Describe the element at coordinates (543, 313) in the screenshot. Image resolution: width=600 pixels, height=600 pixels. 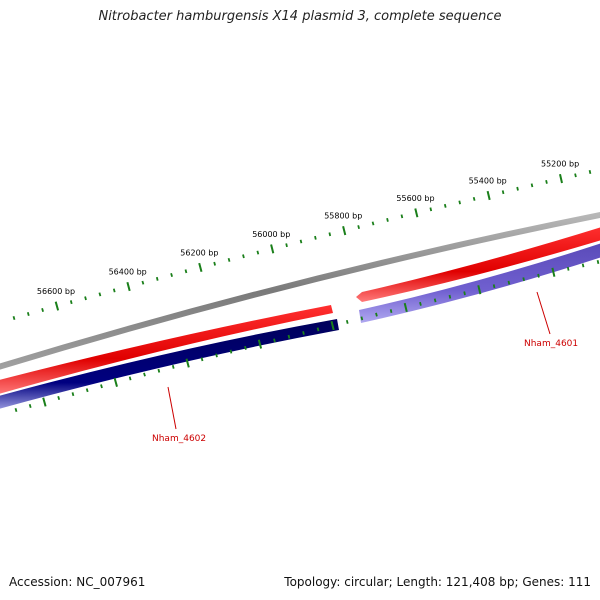
I see `gene-Nham_4601-leader-line` at that location.